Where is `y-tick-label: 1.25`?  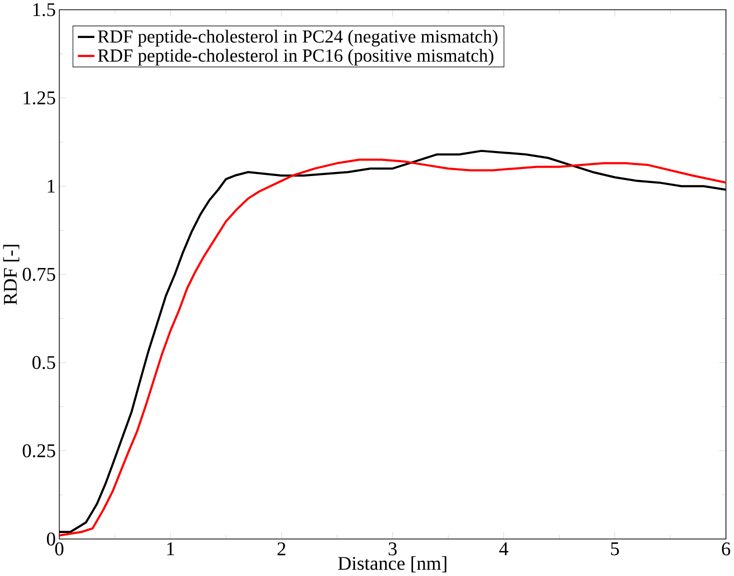 y-tick-label: 1.25 is located at coordinates (40, 98).